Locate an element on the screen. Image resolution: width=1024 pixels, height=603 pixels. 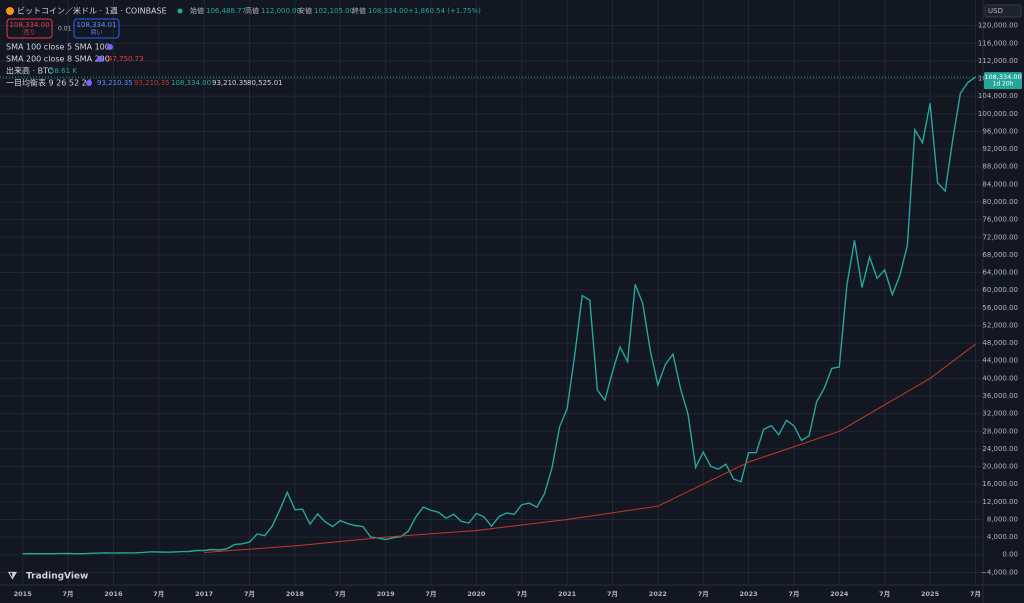
y-tick-label: 100,000.00 is located at coordinates (998, 114).